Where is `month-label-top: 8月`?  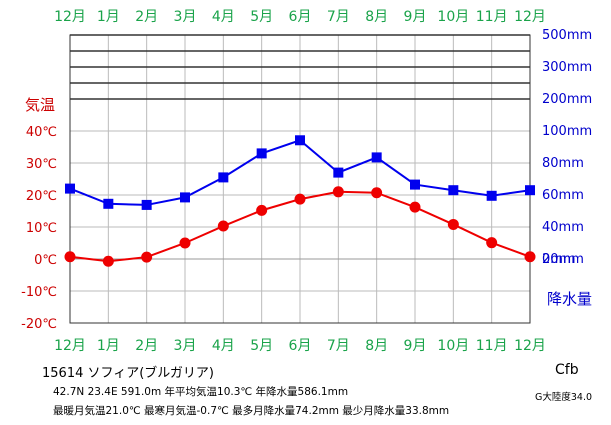 month-label-top: 8月 is located at coordinates (376, 17).